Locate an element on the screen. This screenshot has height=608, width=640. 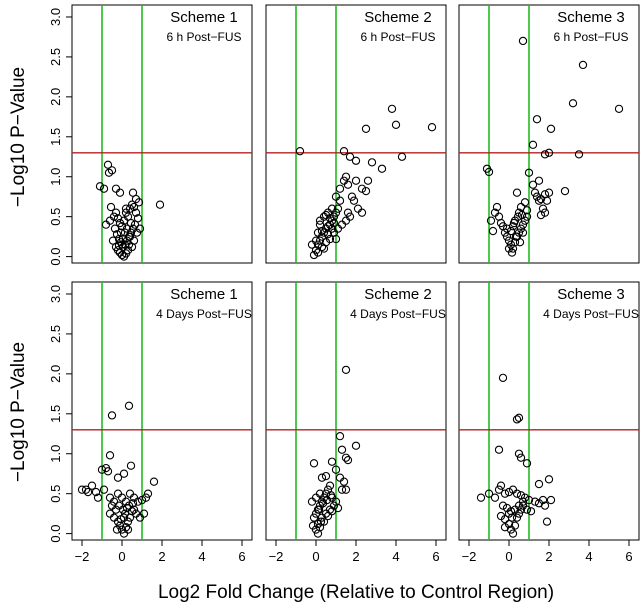
panel-1-frame is located at coordinates (162, 134).